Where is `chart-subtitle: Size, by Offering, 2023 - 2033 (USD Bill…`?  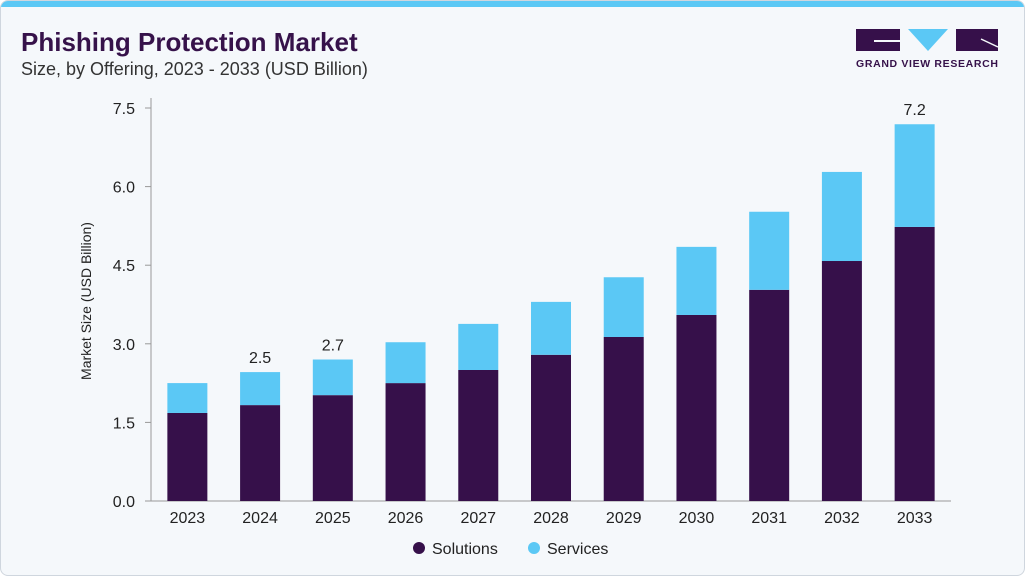 chart-subtitle: Size, by Offering, 2023 - 2033 (USD Bill… is located at coordinates (194, 69).